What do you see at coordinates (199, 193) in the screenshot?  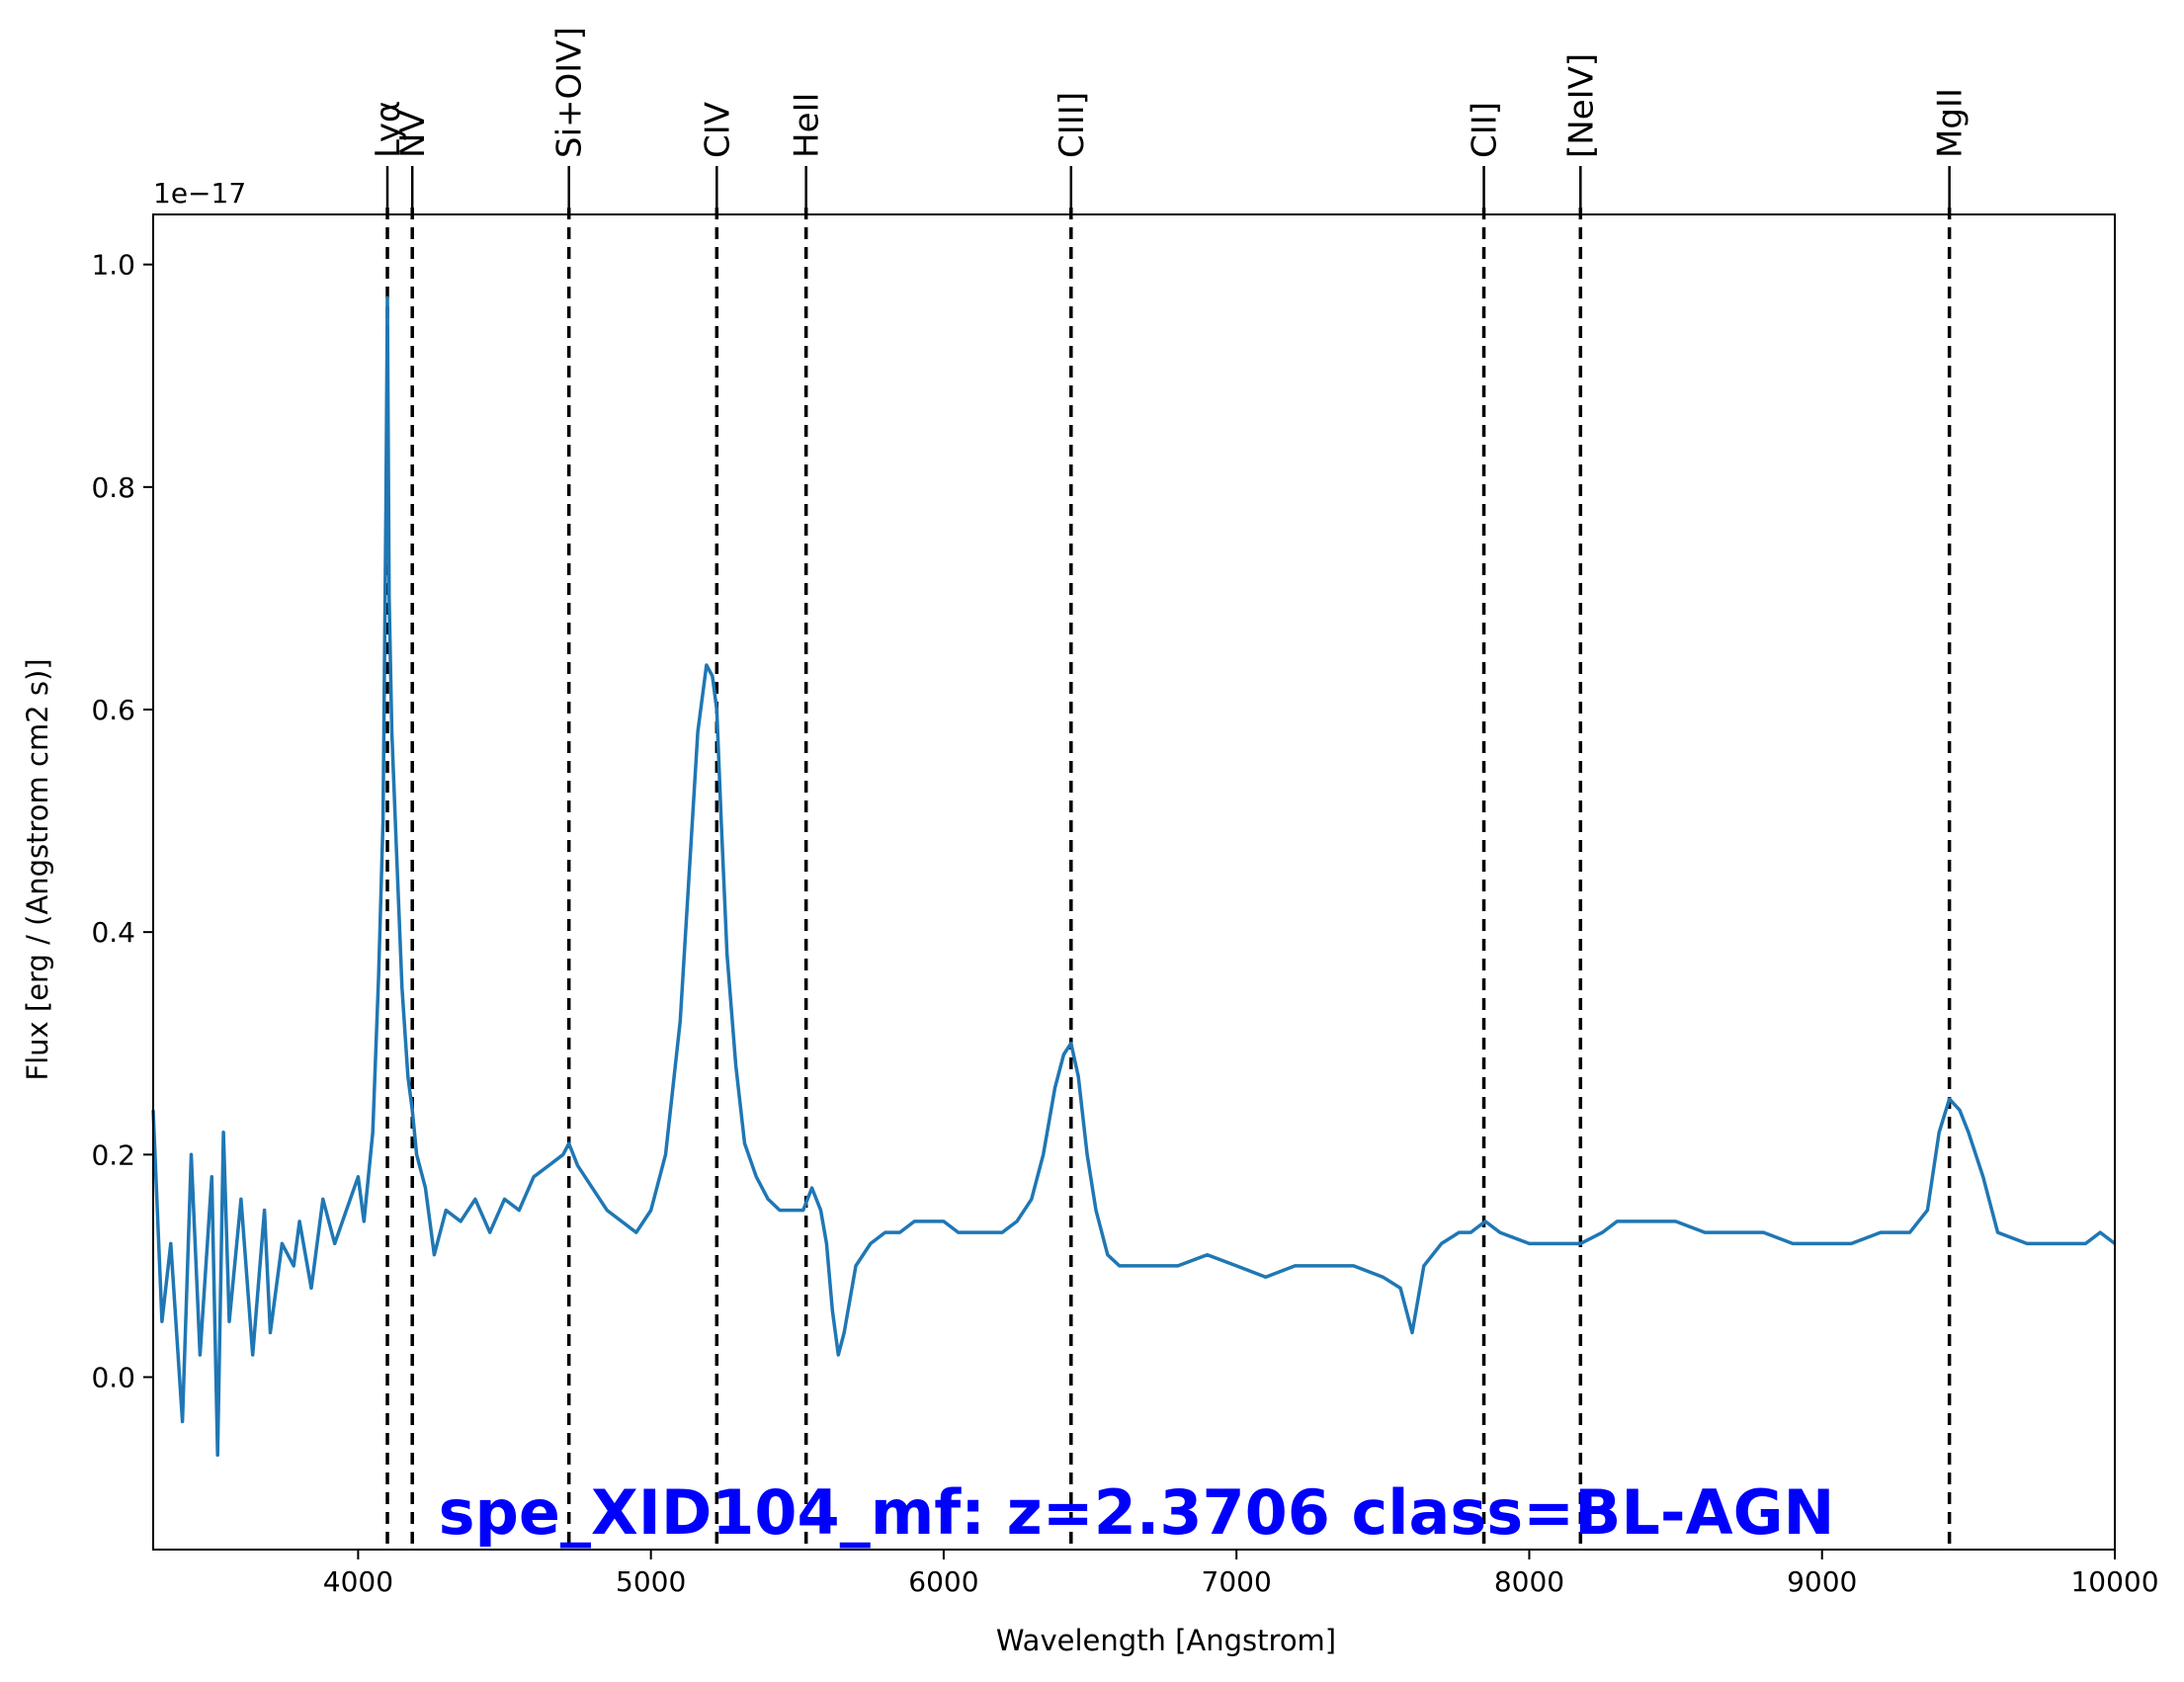 I see `y-scale-label: 1e−17` at bounding box center [199, 193].